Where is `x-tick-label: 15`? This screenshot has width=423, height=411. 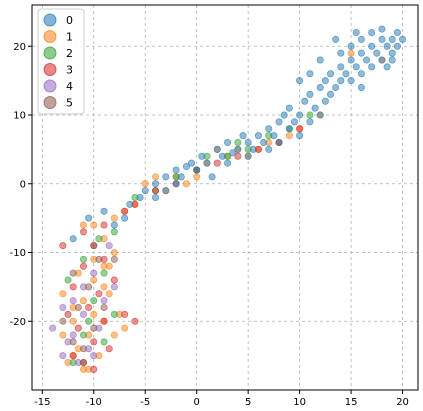 x-tick-label: 15 is located at coordinates (351, 402).